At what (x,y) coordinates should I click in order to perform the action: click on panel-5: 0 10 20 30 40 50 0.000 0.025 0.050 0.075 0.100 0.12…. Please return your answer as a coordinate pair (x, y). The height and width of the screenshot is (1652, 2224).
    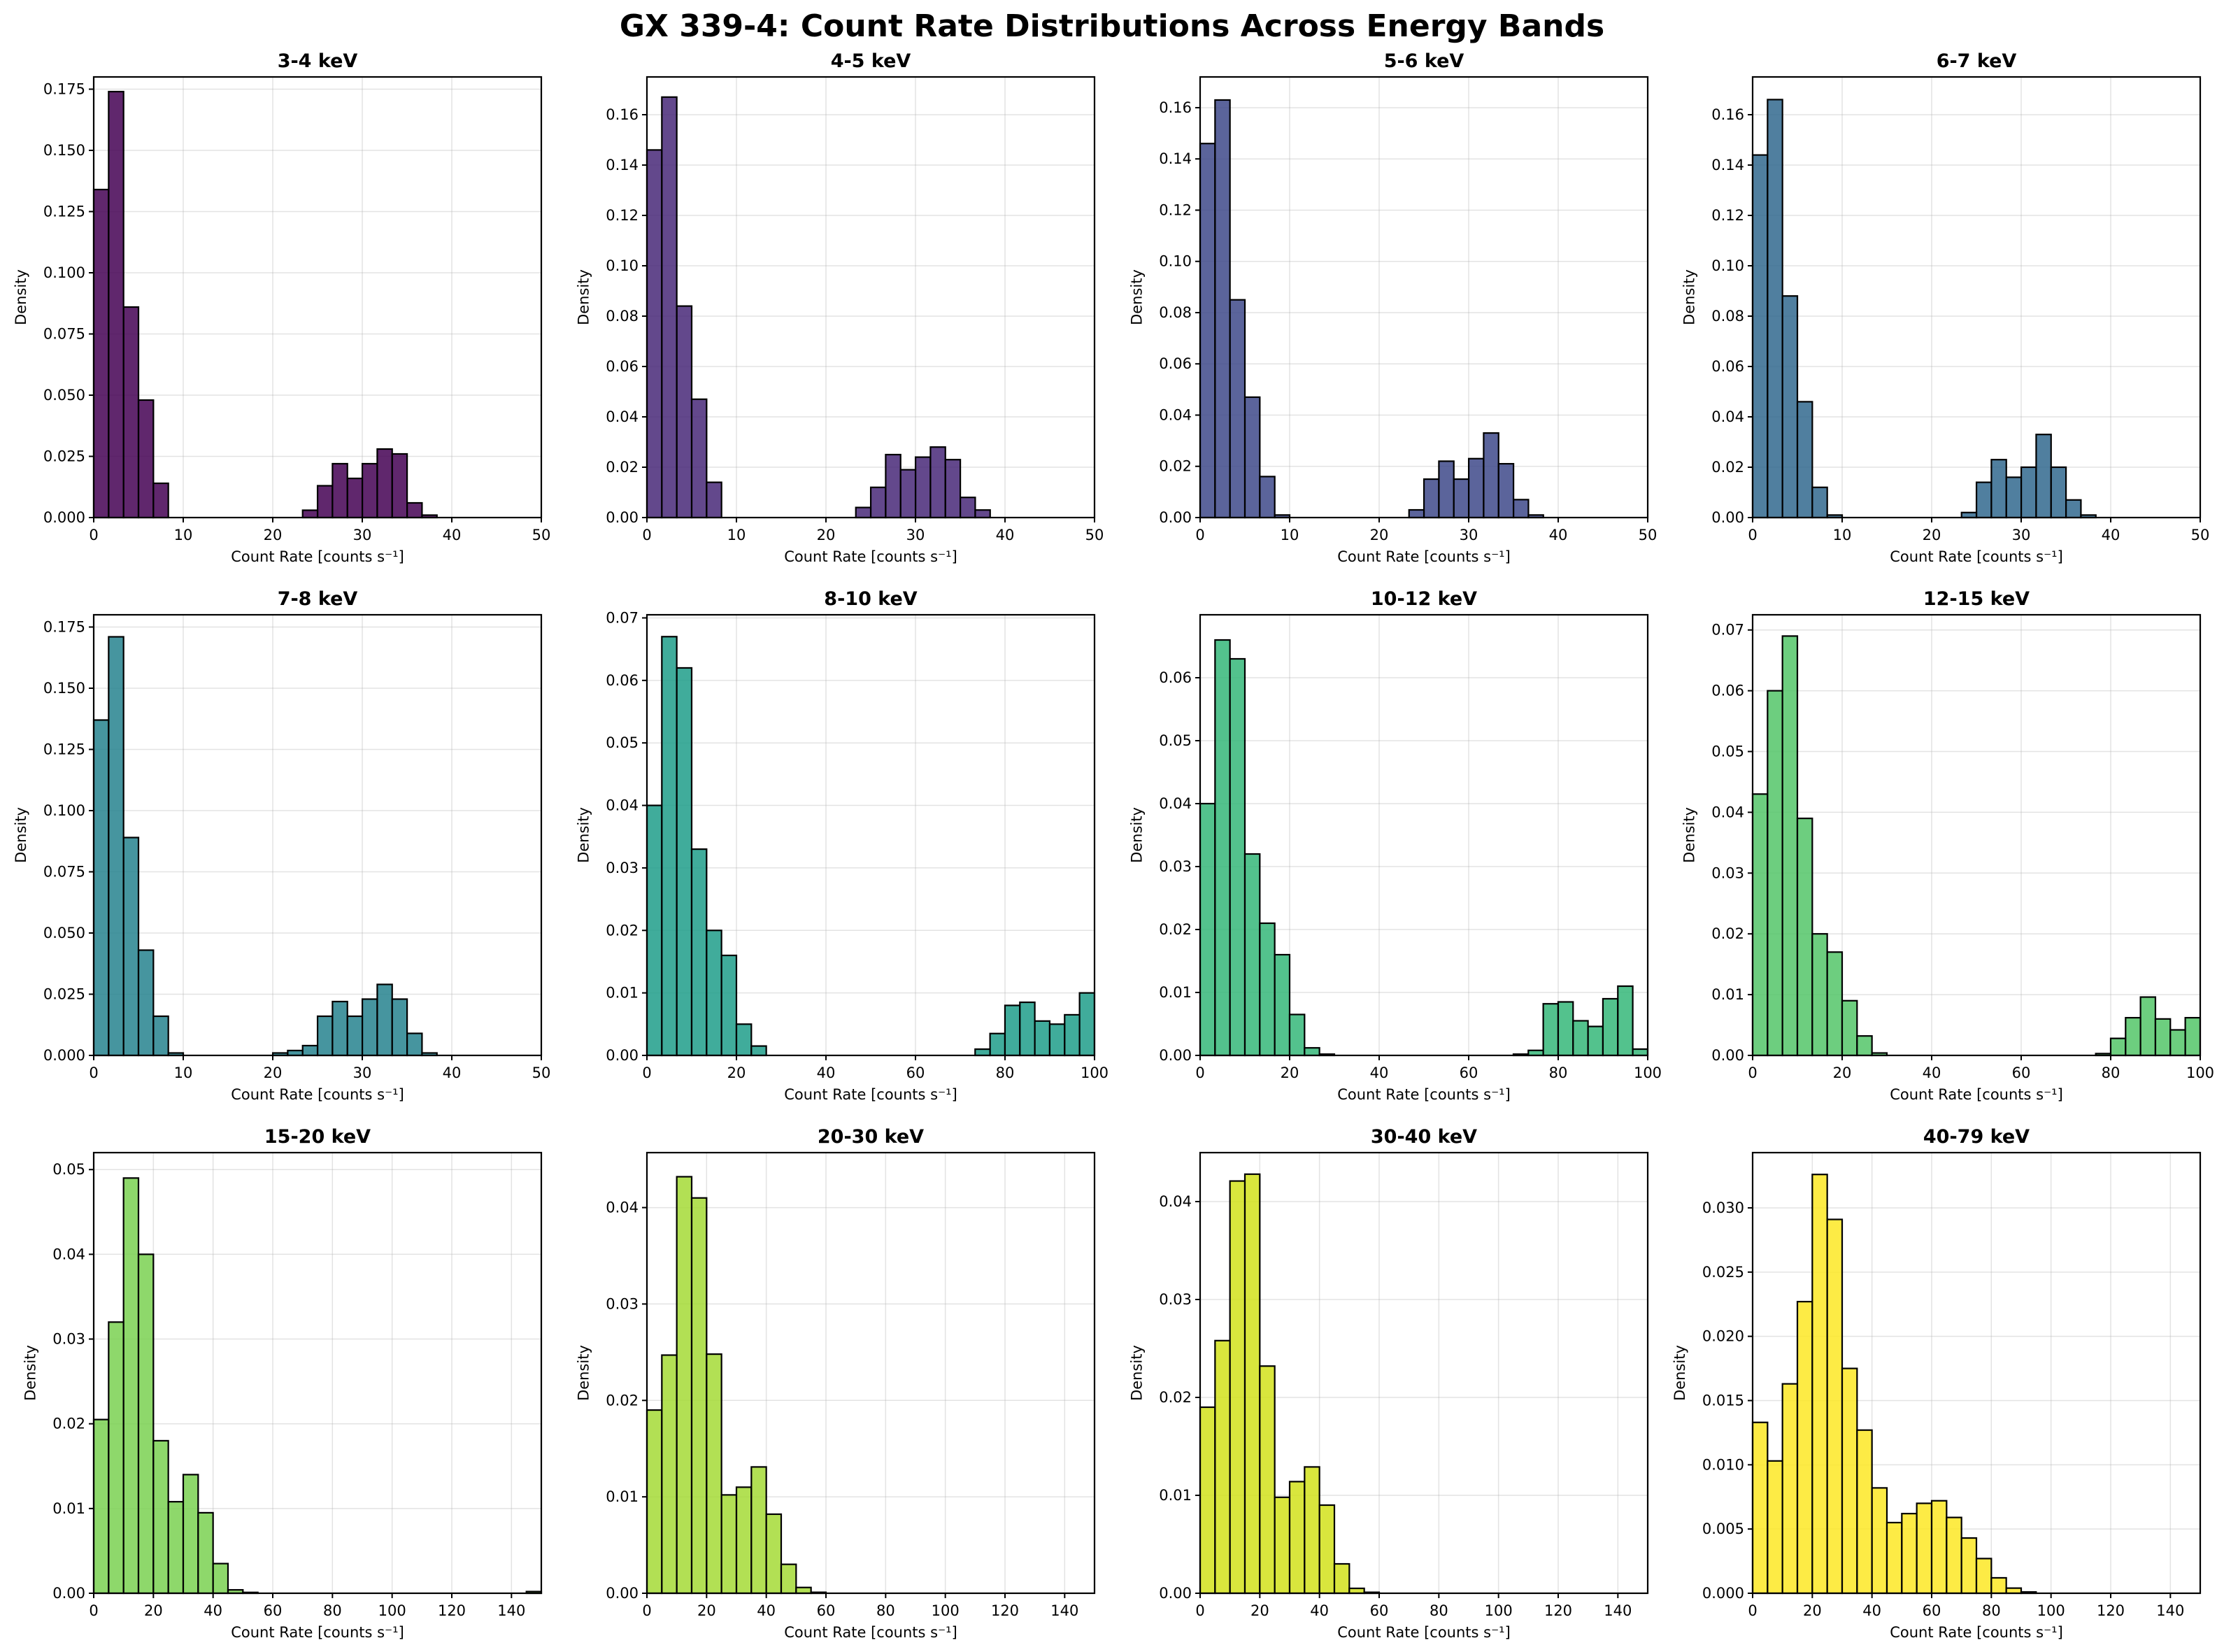
    Looking at the image, I should click on (281, 845).